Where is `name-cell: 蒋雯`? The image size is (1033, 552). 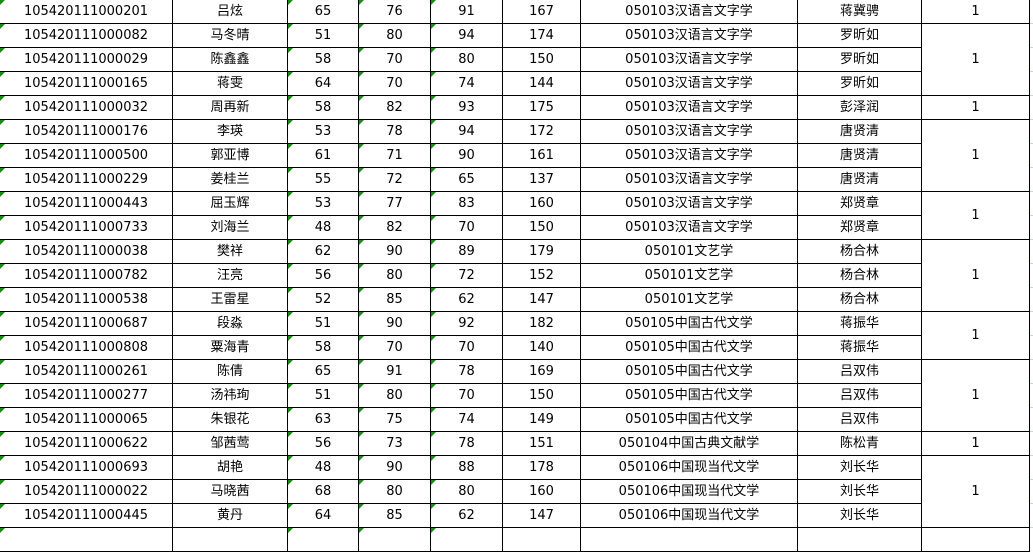 name-cell: 蒋雯 is located at coordinates (230, 83).